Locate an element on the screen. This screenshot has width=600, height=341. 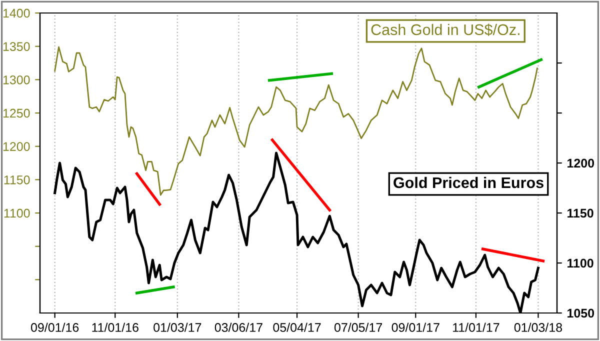
text: Gold Priced in Euros is located at coordinates (469, 182).